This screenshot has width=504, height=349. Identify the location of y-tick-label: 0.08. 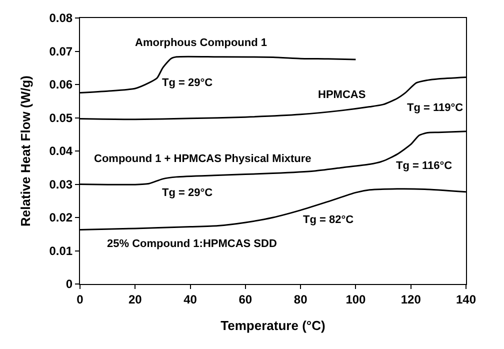
(61, 18).